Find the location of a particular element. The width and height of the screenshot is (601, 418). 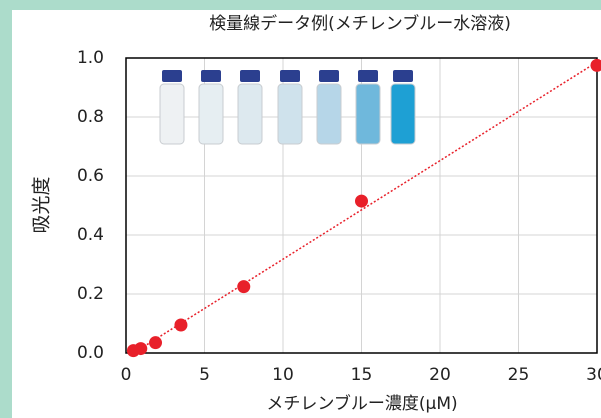

x-tick-label: 10 is located at coordinates (283, 375).